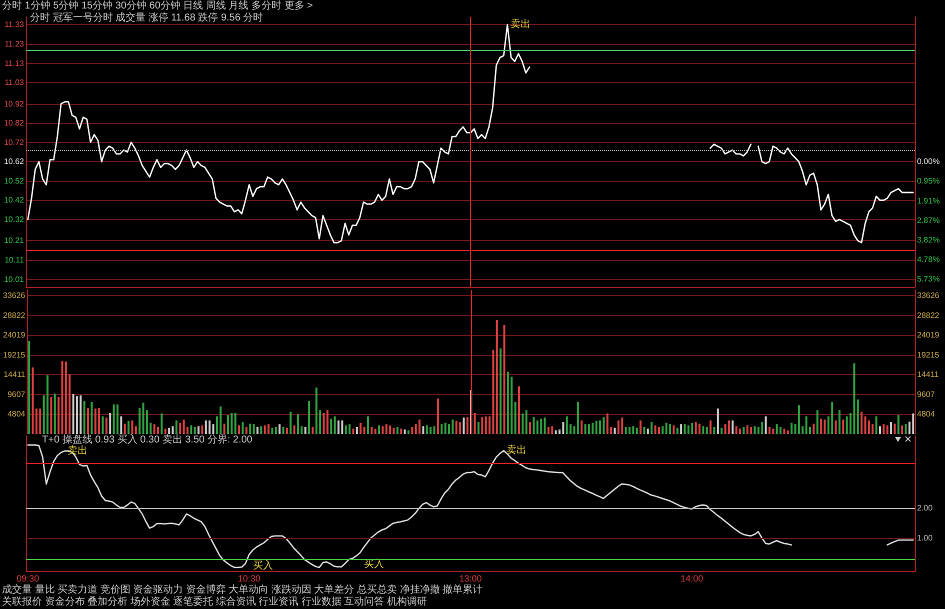 This screenshot has height=609, width=945. Describe the element at coordinates (242, 590) in the screenshot. I see `text: 成交量 量比 买卖力道 竞价图 资金驱动力 资金博弈 大单动向 涨跌动因 大单差分 总买总卖 净挂净撤 撤单累计` at that location.